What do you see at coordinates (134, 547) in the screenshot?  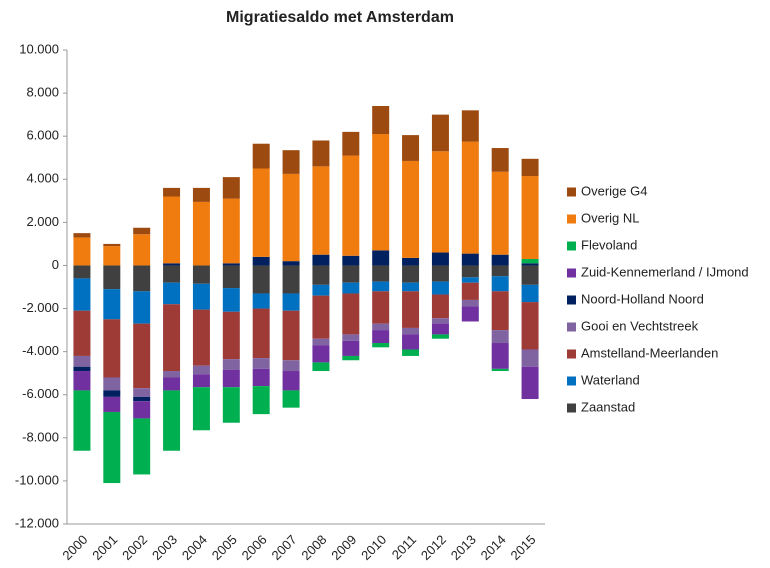 I see `x-tick-label: 2002` at bounding box center [134, 547].